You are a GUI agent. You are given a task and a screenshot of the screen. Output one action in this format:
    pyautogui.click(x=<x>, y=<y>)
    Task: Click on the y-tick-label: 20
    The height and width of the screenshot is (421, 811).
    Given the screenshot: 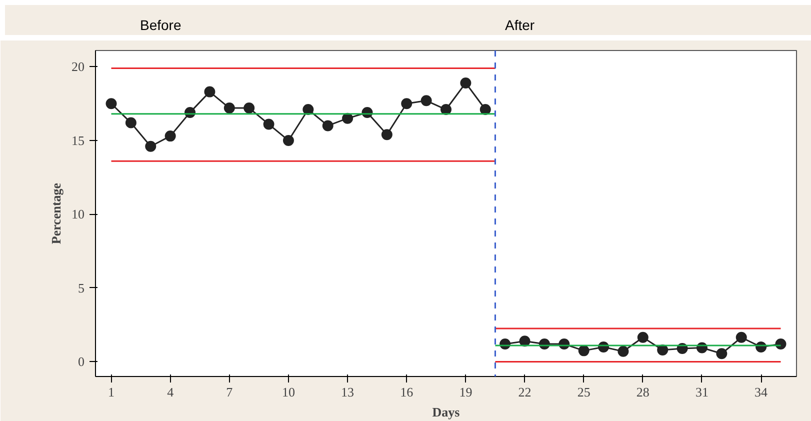 What is the action you would take?
    pyautogui.click(x=78, y=66)
    